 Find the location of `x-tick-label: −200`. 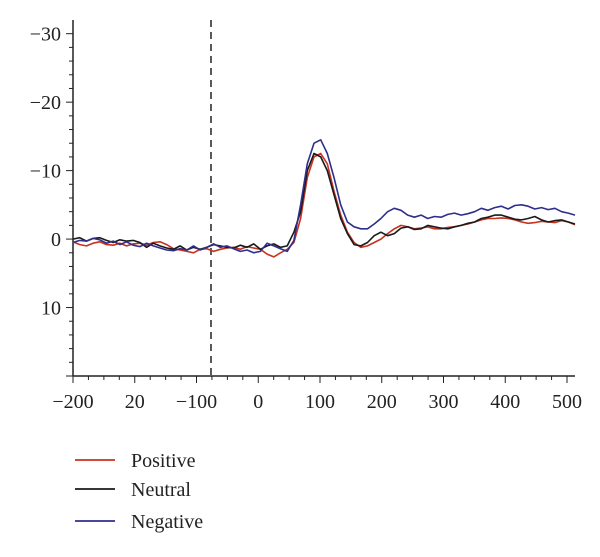

x-tick-label: −200 is located at coordinates (72, 402).